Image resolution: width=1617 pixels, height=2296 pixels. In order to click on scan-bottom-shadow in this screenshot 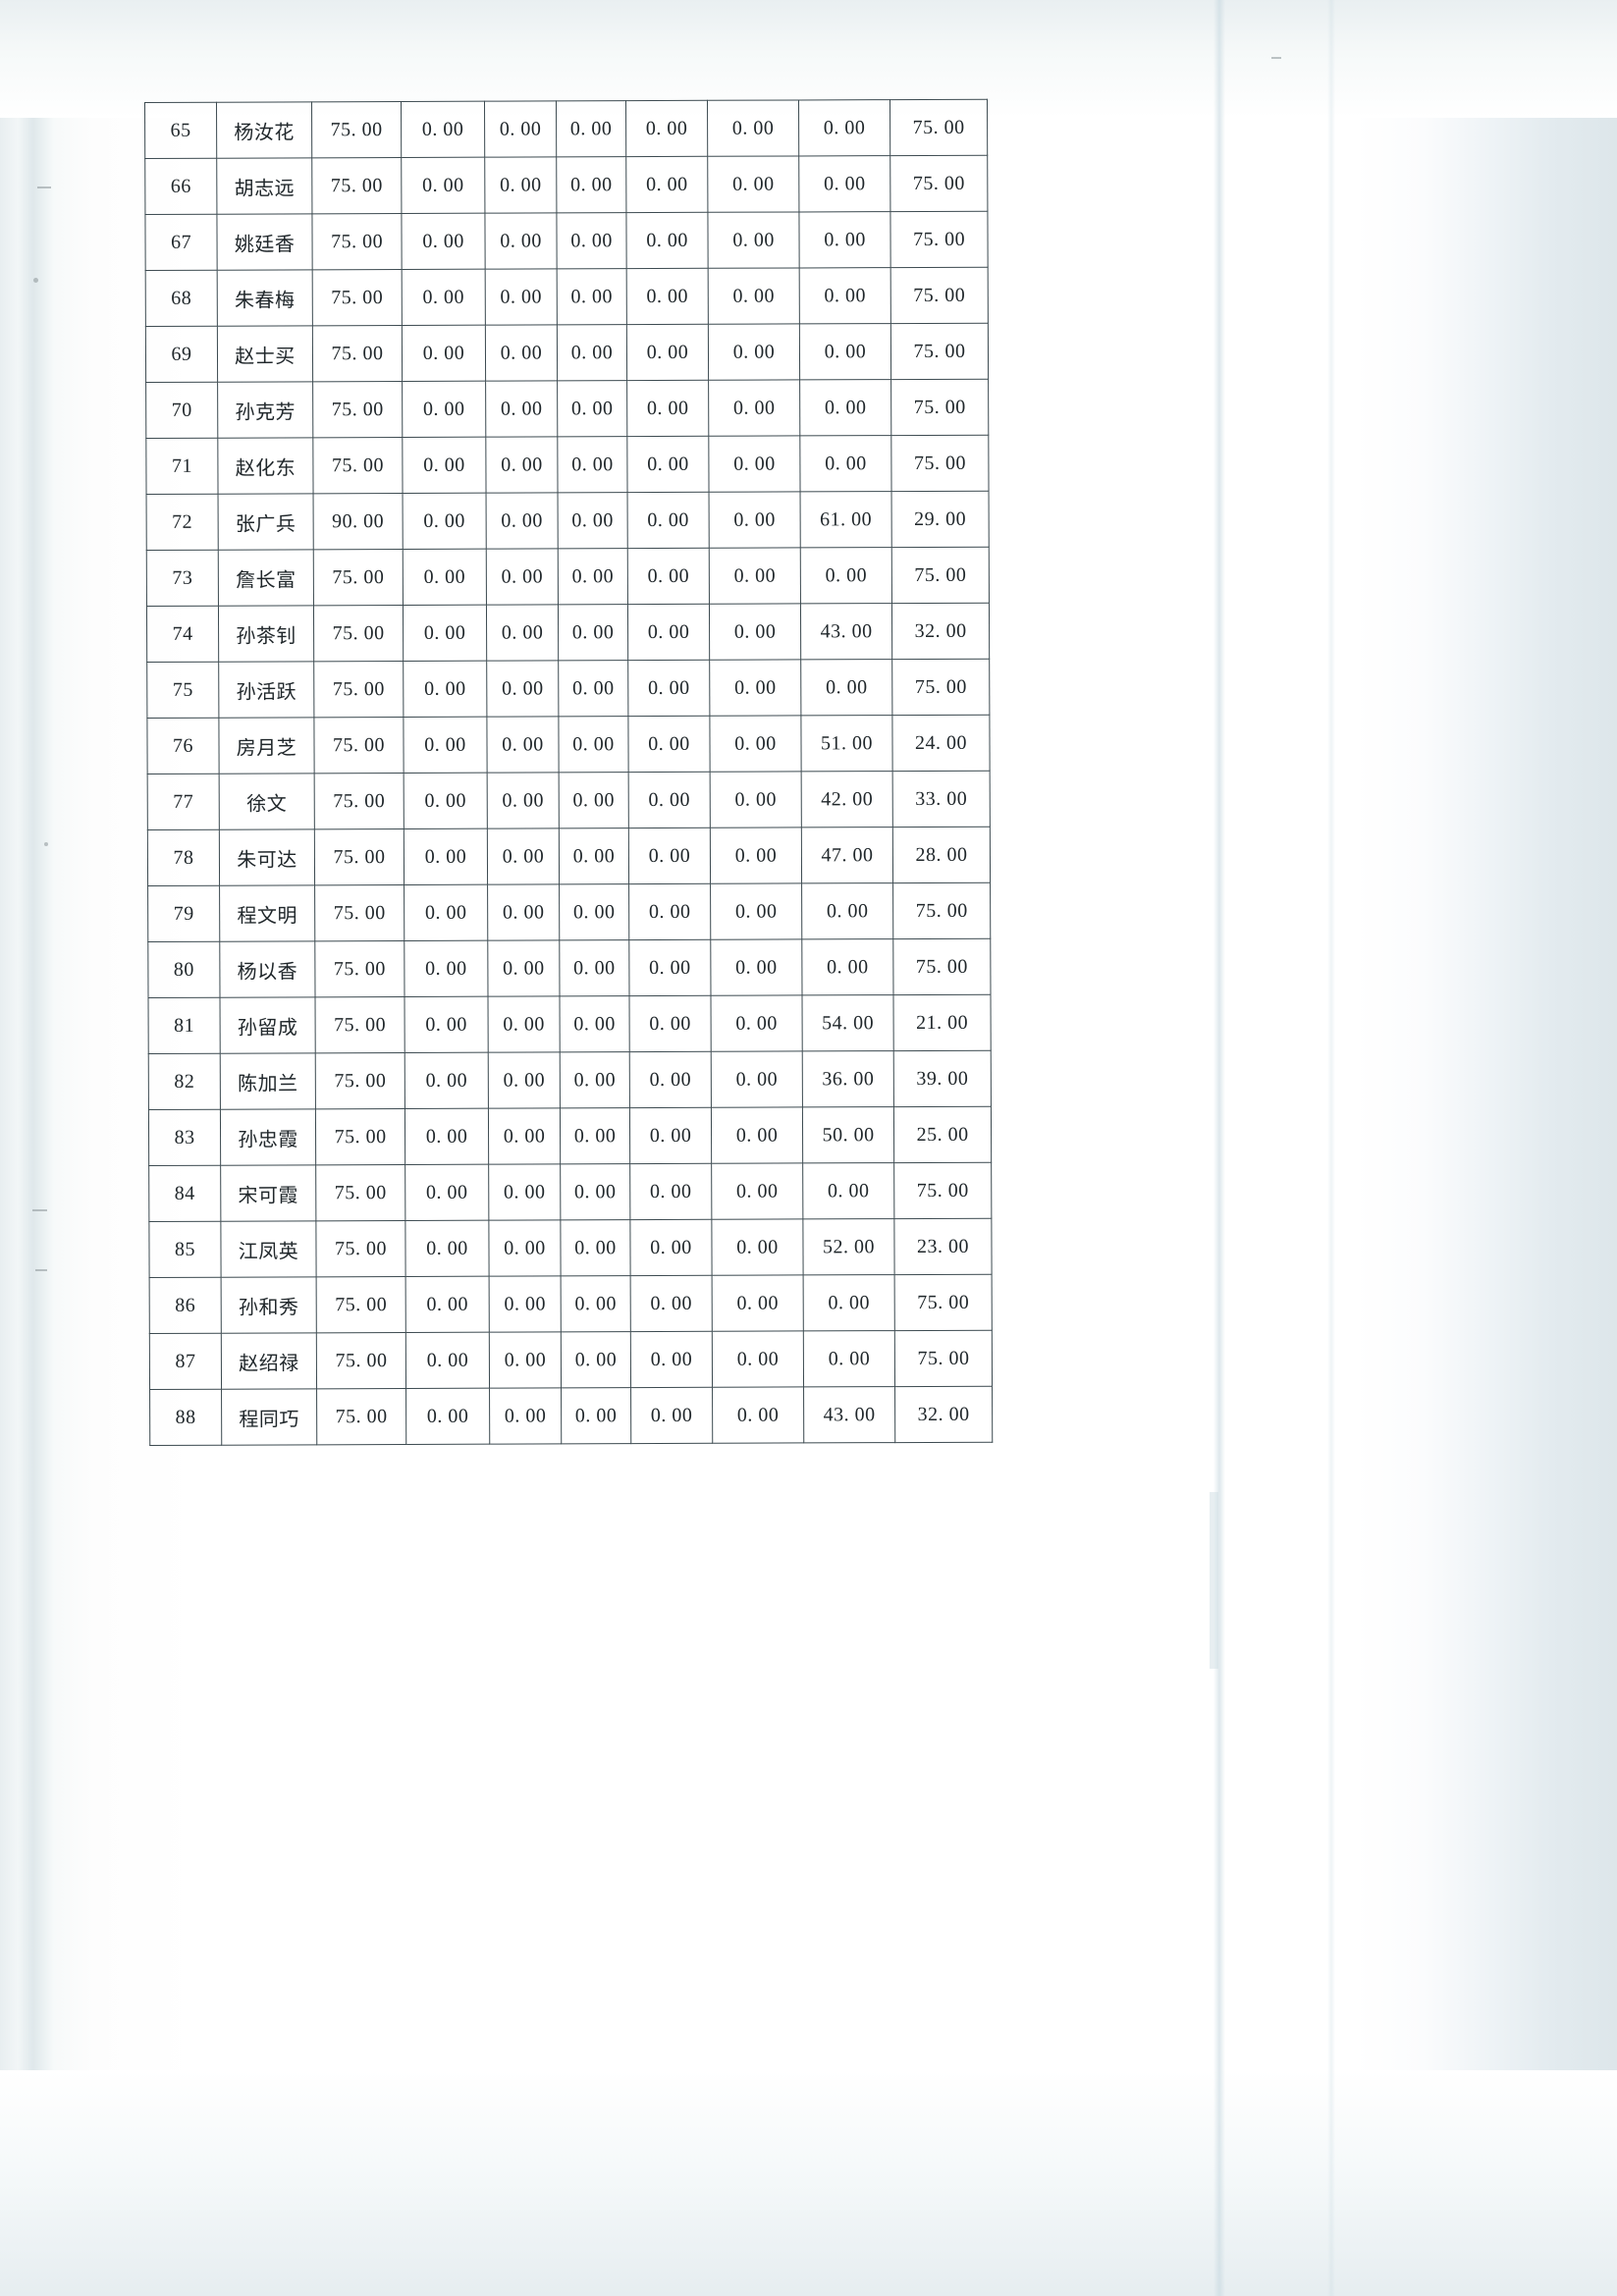, I will do `click(809, 2183)`.